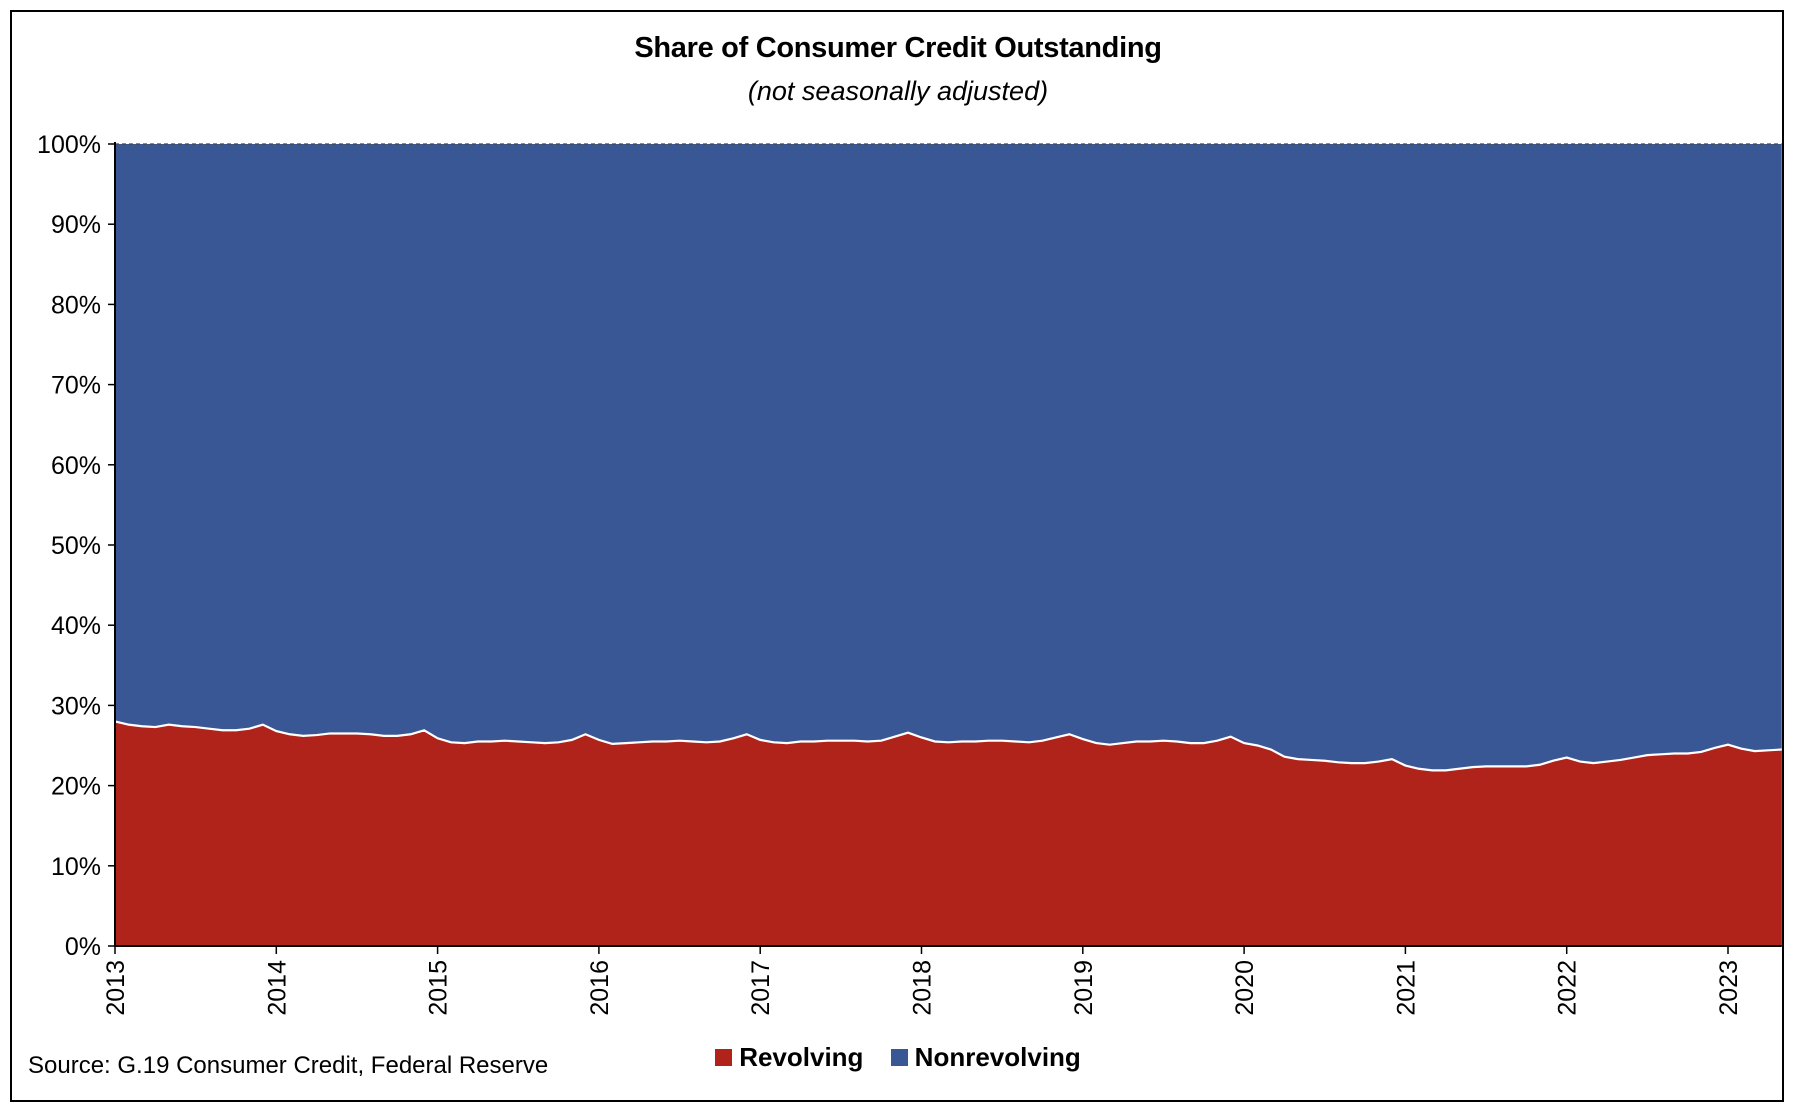  I want to click on y-tick-label: 70%, so click(76, 386).